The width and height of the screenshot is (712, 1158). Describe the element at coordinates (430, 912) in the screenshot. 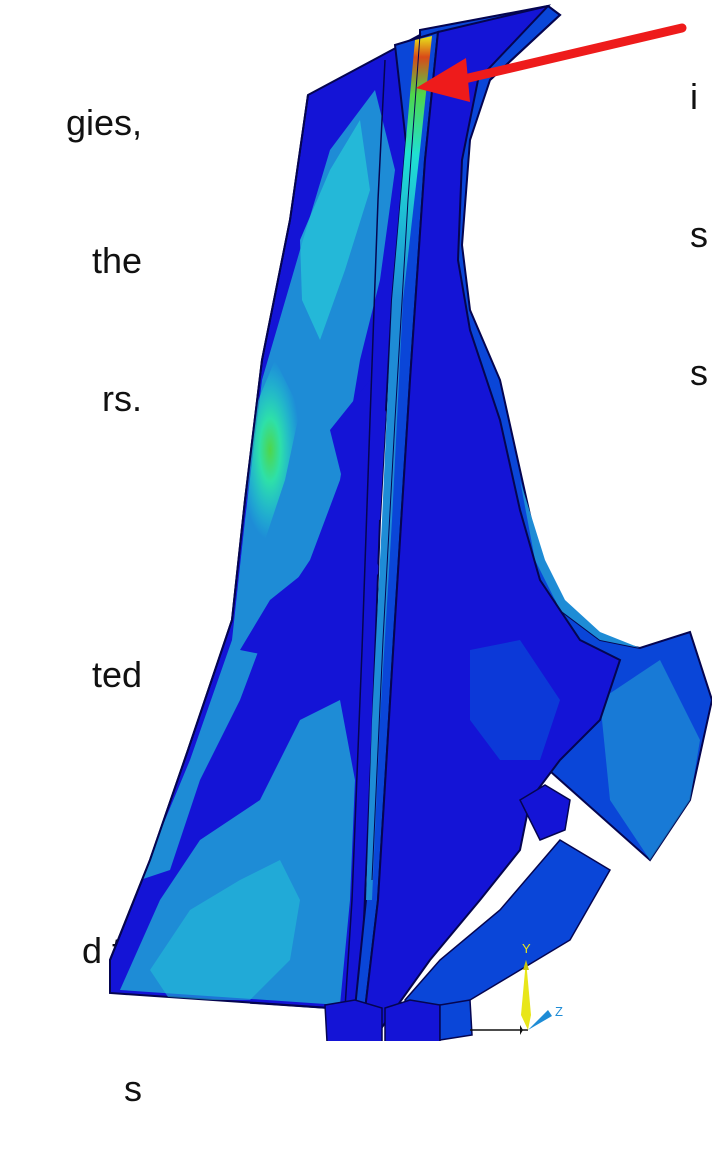

I see `base-blocks` at that location.